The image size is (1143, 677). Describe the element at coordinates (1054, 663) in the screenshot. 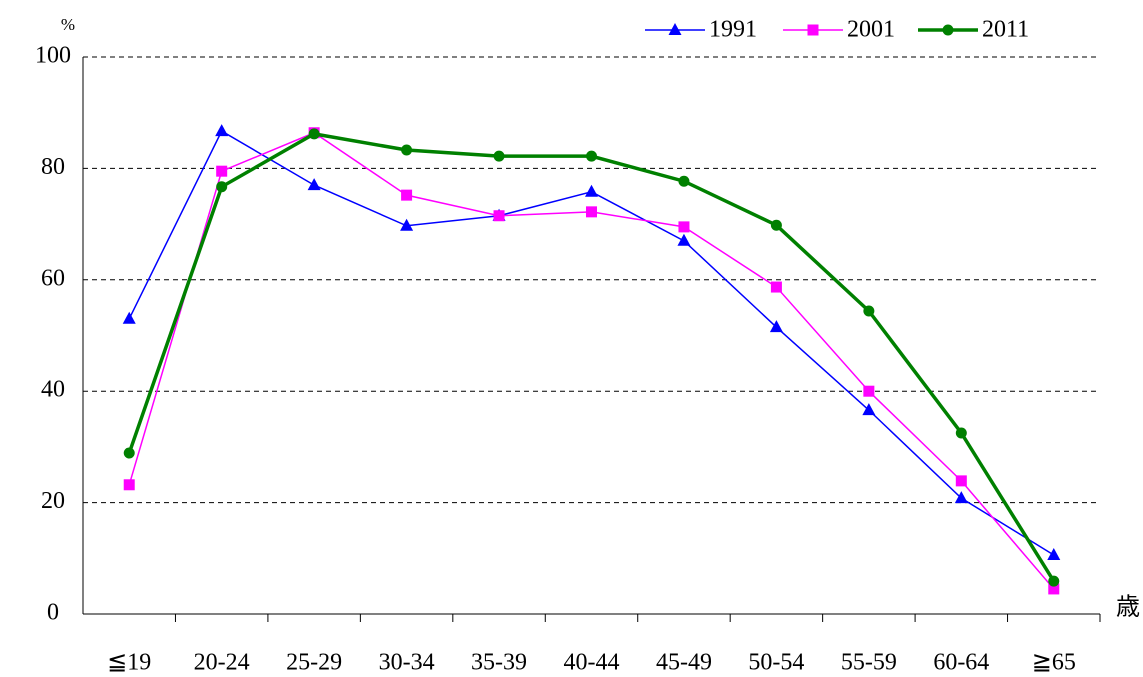

I see `x-tick-label: ≧65` at that location.